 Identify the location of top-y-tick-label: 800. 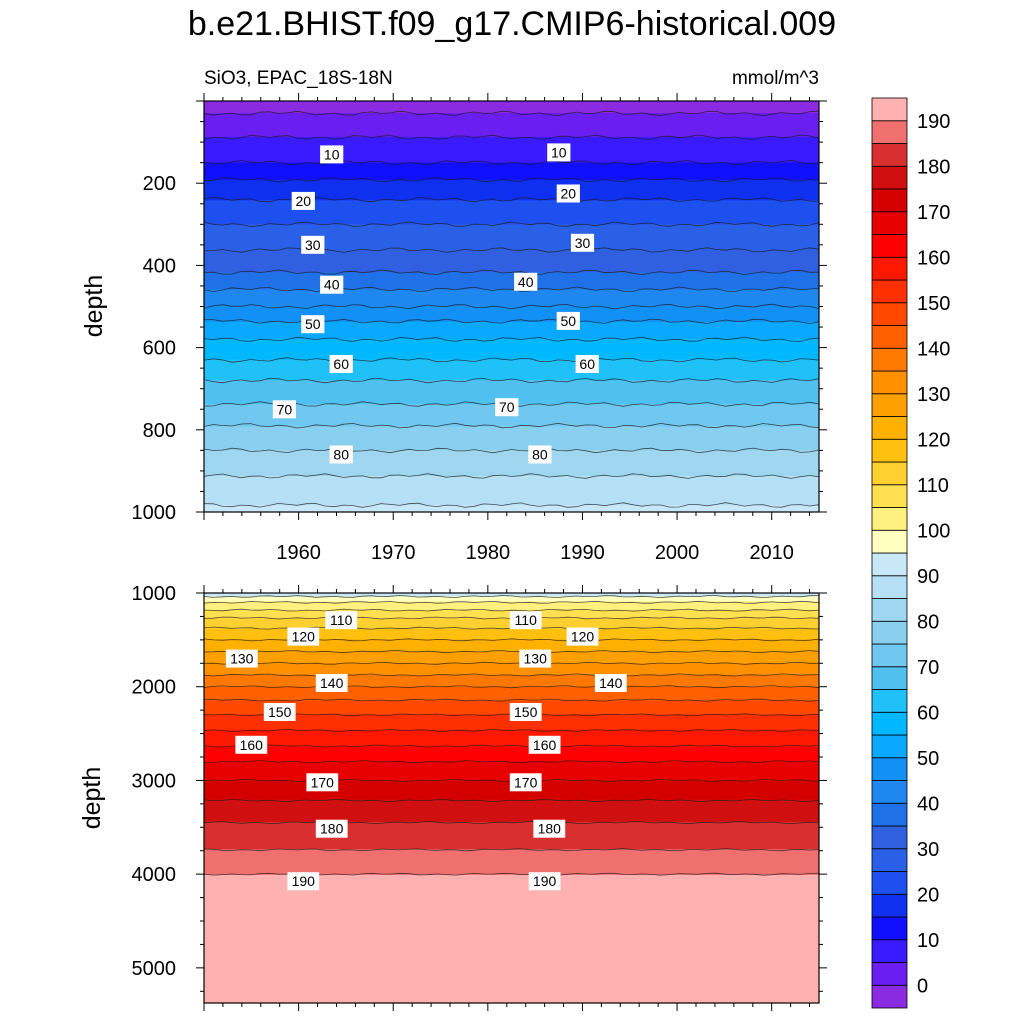
(159, 431).